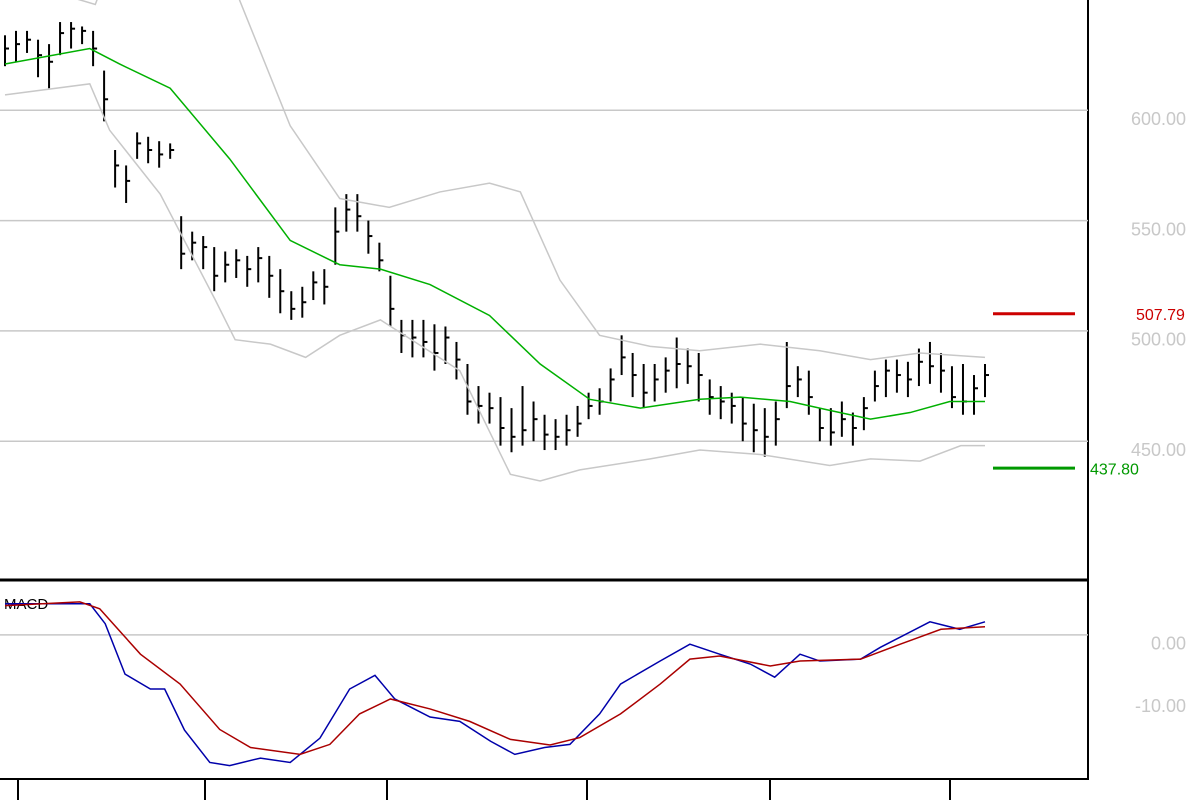 This screenshot has height=800, width=1200. Describe the element at coordinates (1114, 469) in the screenshot. I see `level-label: 437.80` at that location.